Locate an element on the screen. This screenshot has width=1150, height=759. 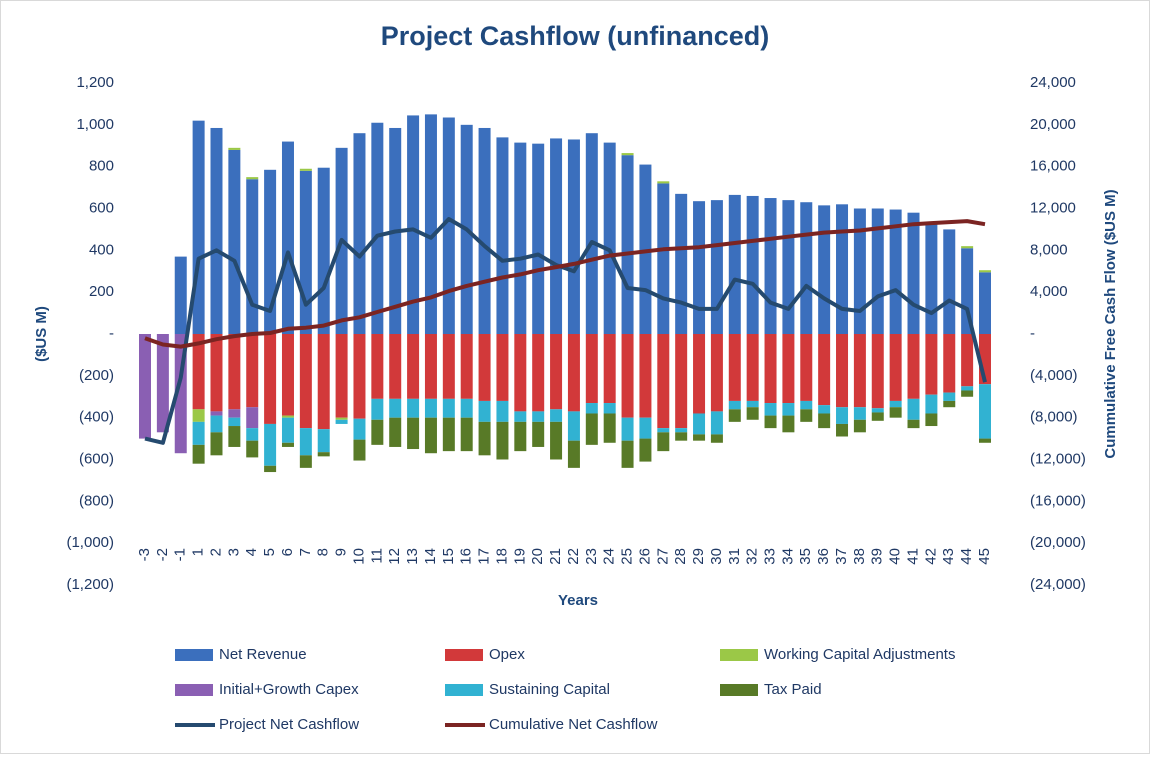
y2-tick-label: (12,000) is located at coordinates (1058, 458).